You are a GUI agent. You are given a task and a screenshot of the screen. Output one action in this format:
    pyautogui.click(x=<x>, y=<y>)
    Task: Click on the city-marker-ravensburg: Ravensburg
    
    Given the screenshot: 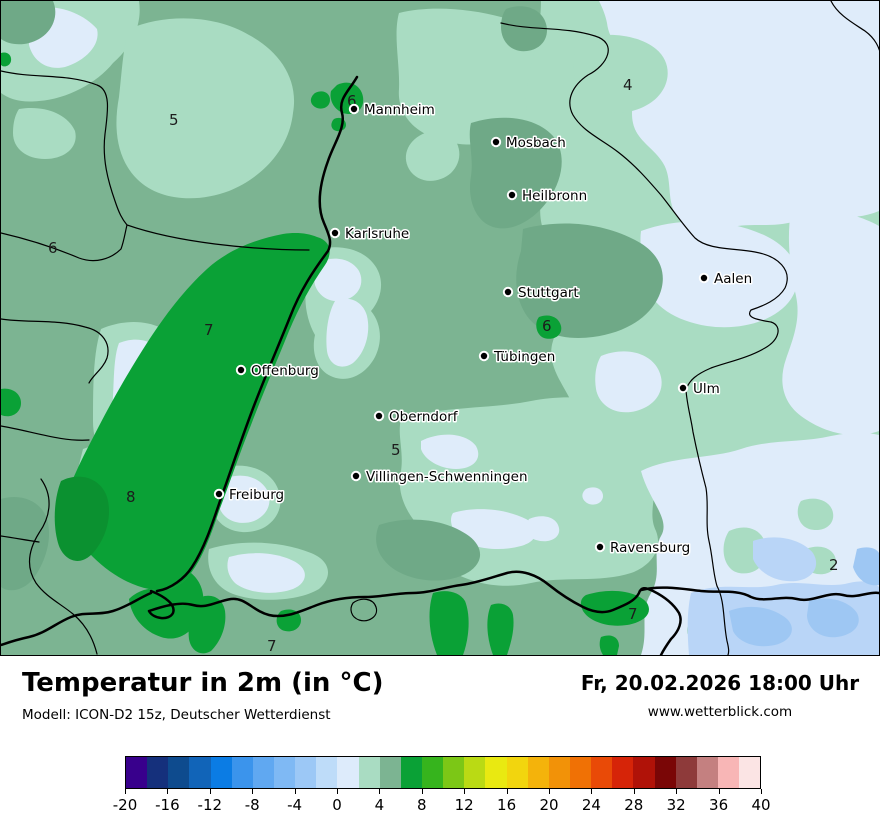 What is the action you would take?
    pyautogui.click(x=643, y=548)
    